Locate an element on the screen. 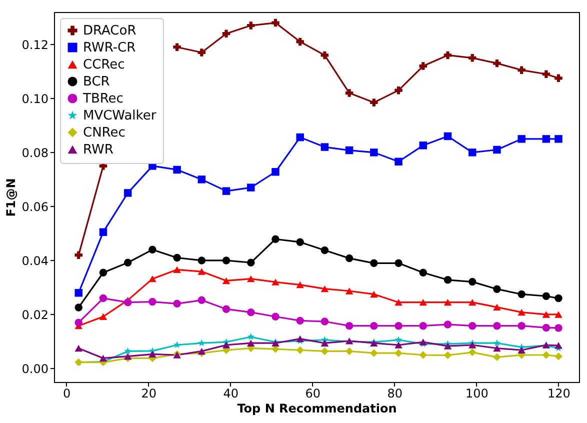 The height and width of the screenshot is (423, 587). legend-label: CCRec is located at coordinates (104, 65).